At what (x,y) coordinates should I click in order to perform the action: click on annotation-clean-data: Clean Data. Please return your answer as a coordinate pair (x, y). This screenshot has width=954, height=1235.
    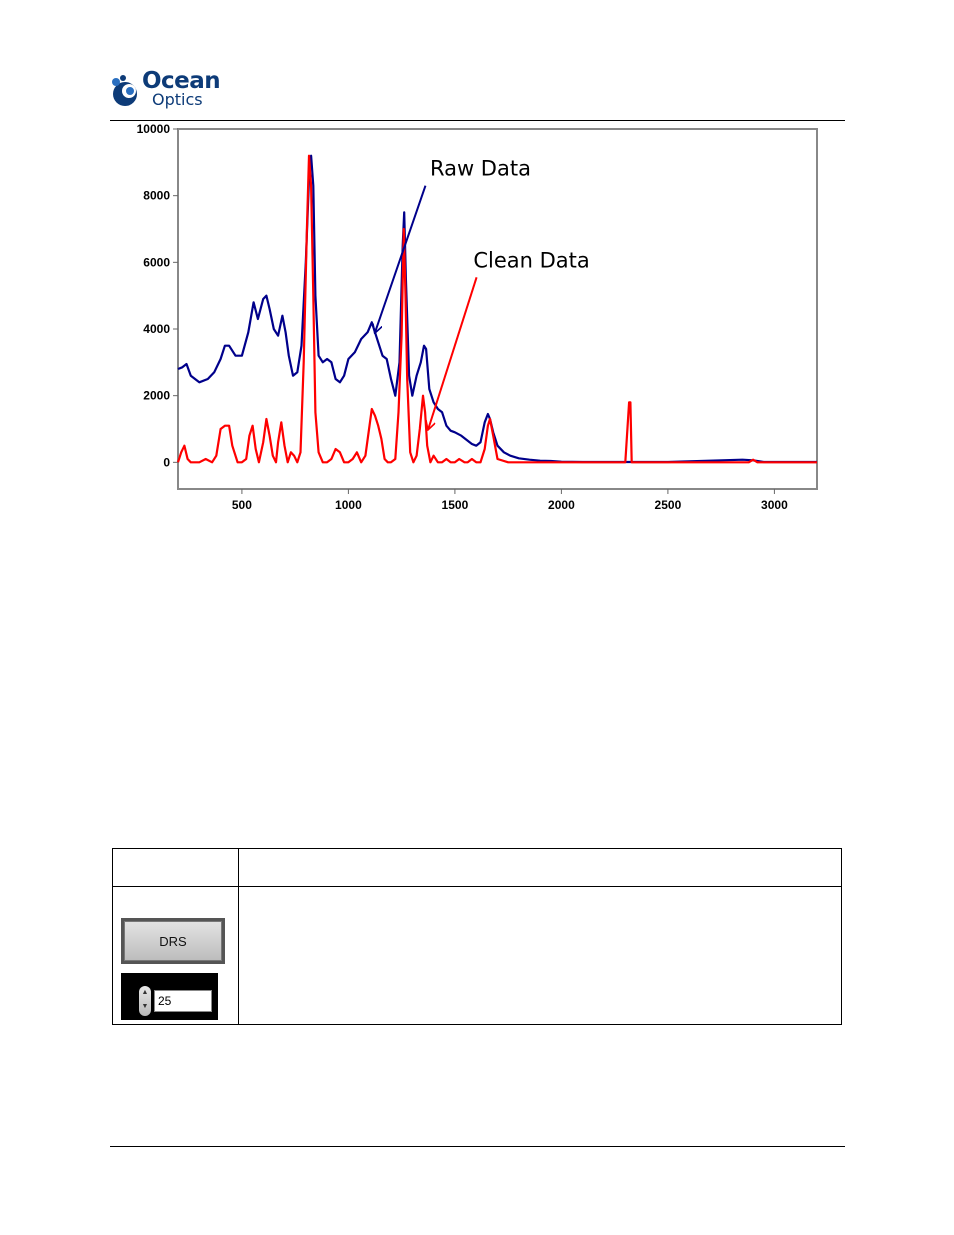
    Looking at the image, I should click on (531, 260).